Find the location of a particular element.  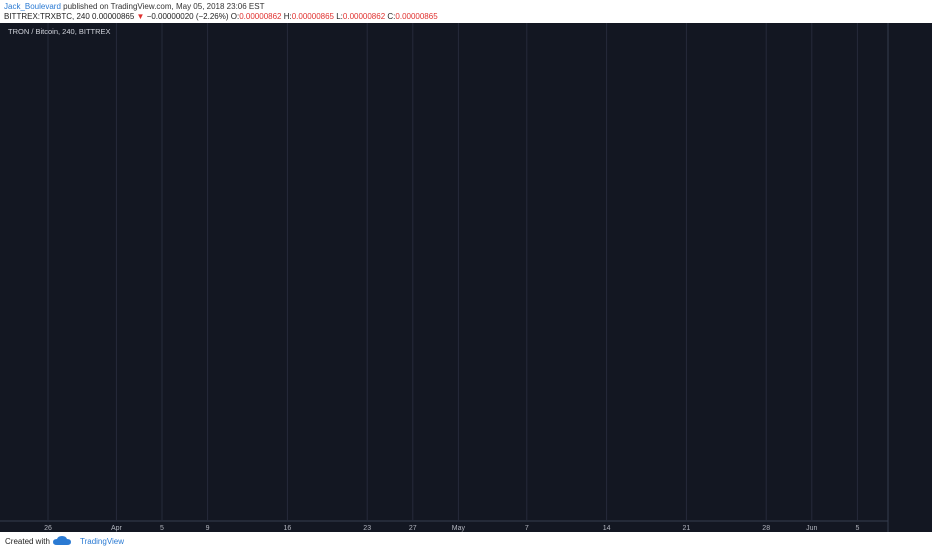

x-tick-label: 9 is located at coordinates (208, 528).